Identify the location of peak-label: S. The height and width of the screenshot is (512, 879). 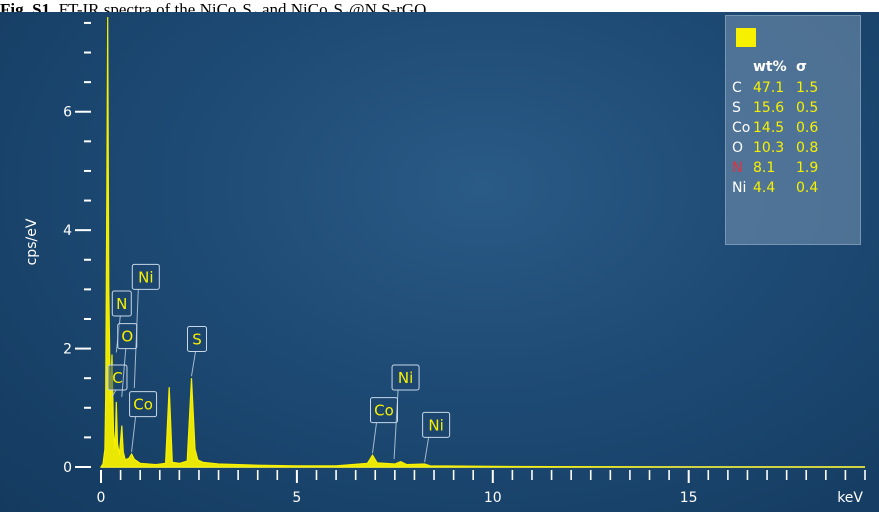
(197, 340).